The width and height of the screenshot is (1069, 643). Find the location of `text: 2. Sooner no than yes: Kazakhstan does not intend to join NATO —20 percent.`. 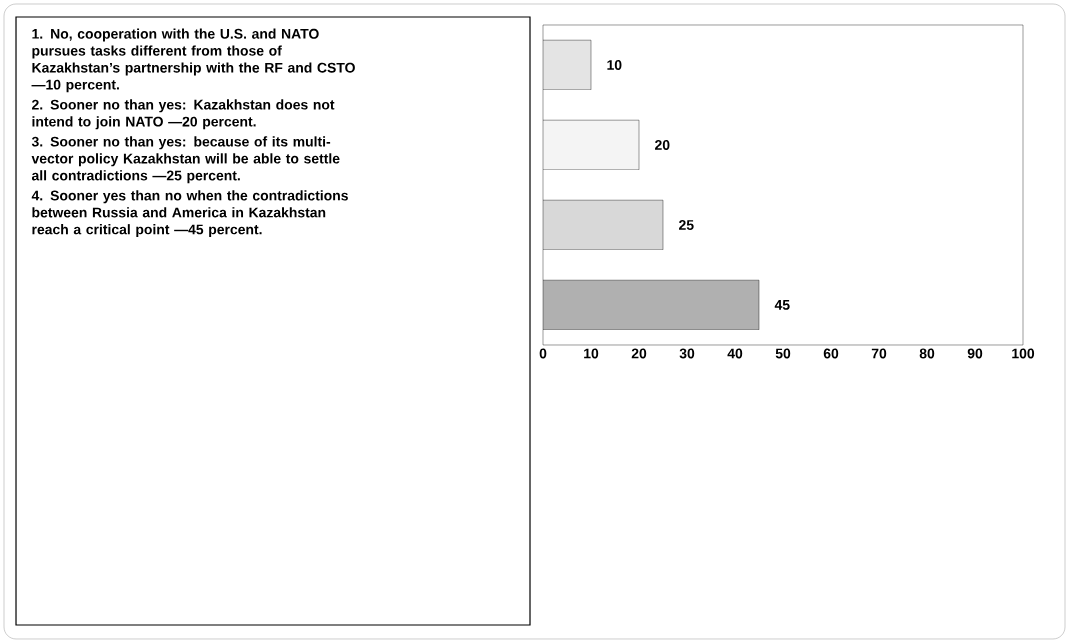

text: 2. Sooner no than yes: Kazakhstan does not intend to join NATO —20 percent. is located at coordinates (183, 114).